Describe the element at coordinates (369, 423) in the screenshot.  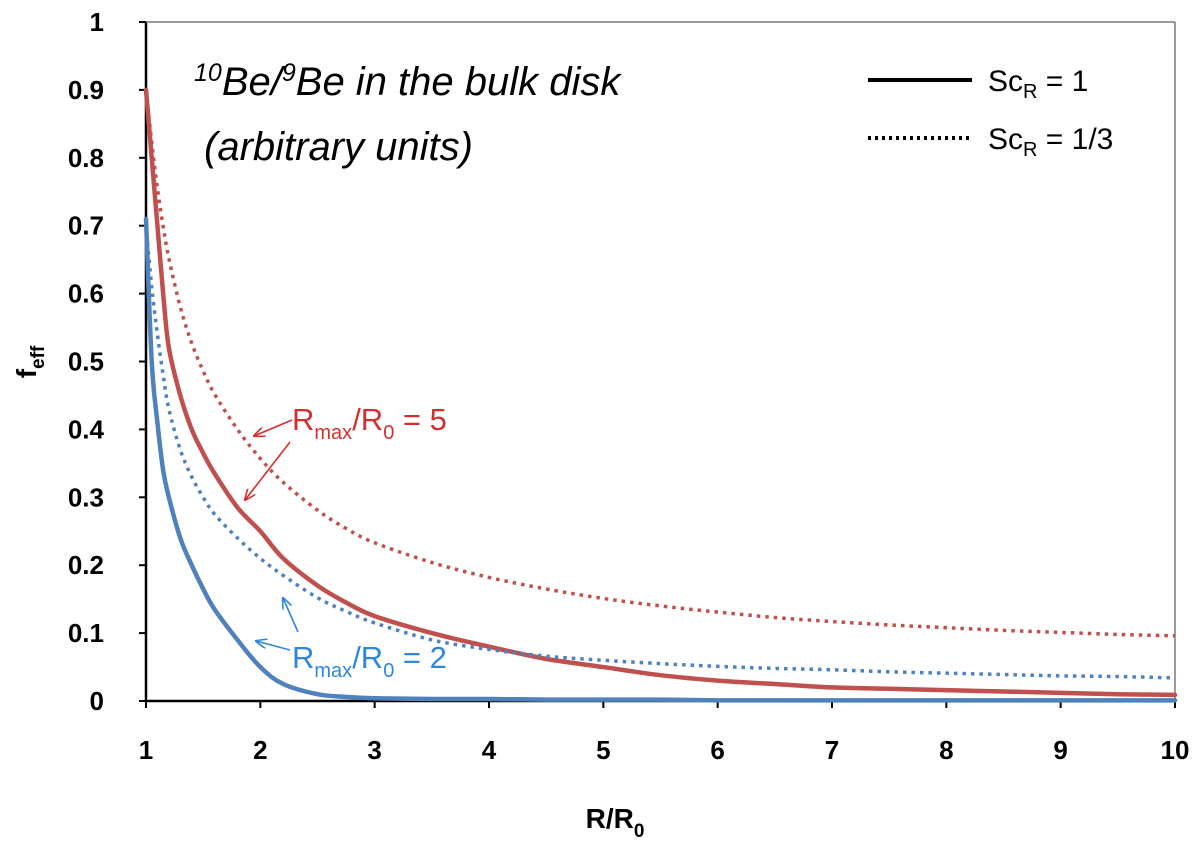
I see `svg-text: Rmax/R0 = 5` at that location.